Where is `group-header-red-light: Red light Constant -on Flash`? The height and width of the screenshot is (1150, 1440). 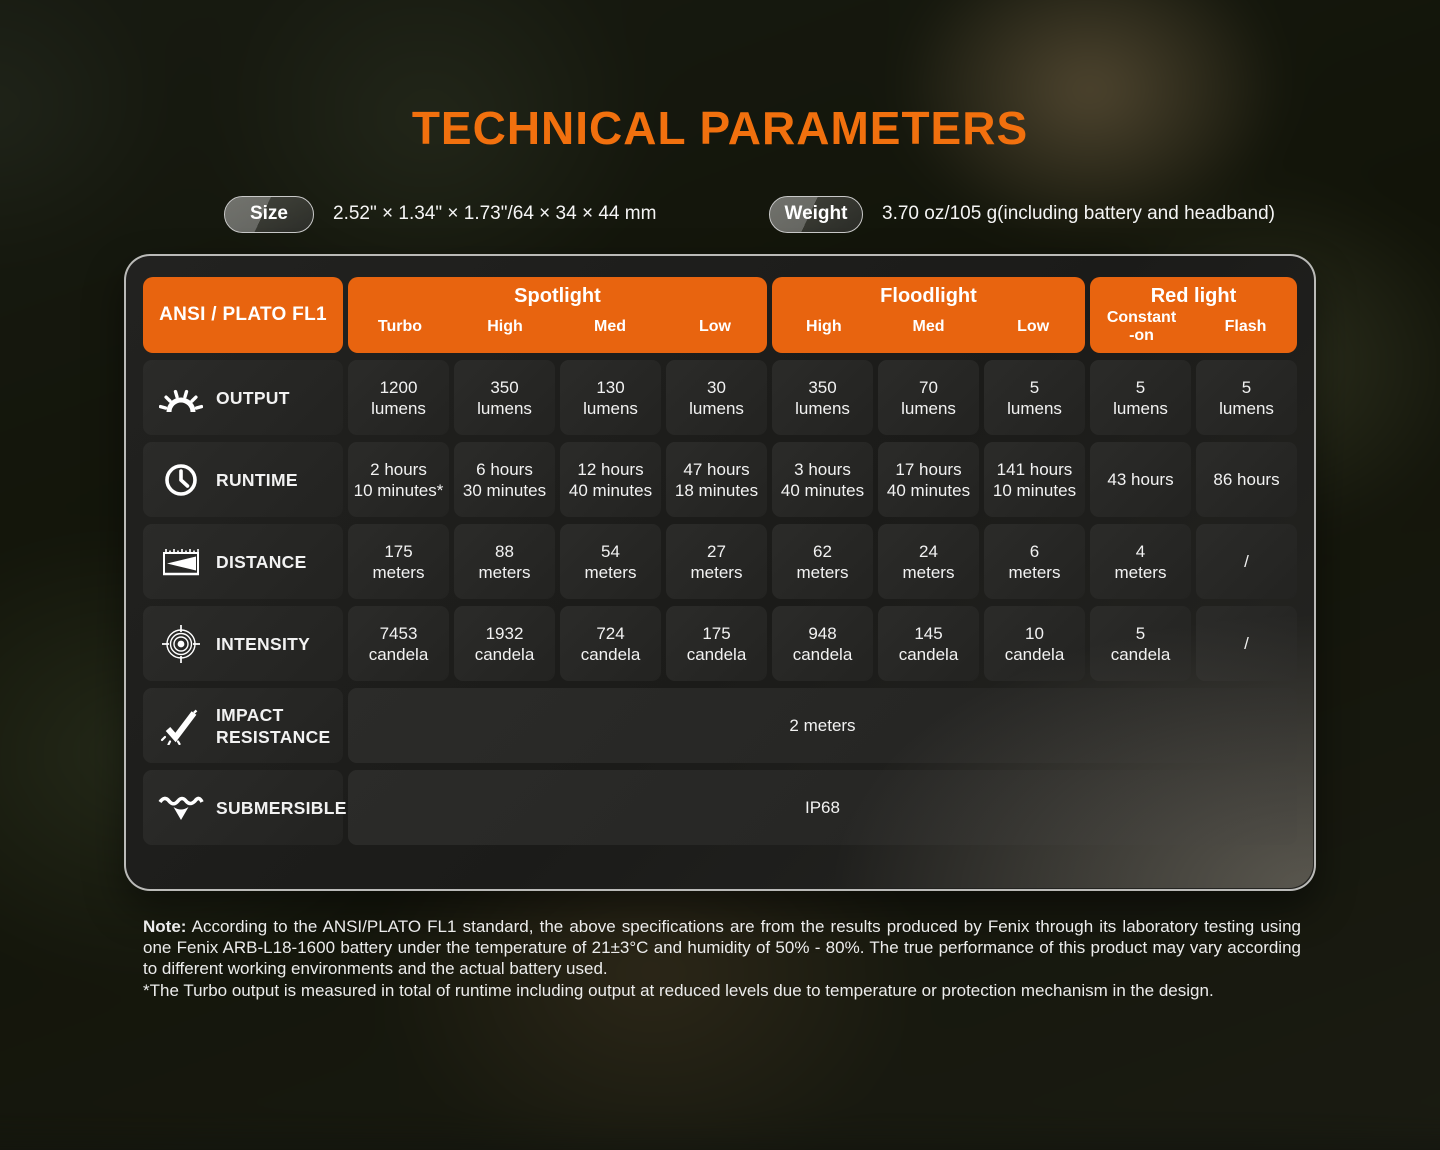 group-header-red-light: Red light Constant -on Flash is located at coordinates (1193, 315).